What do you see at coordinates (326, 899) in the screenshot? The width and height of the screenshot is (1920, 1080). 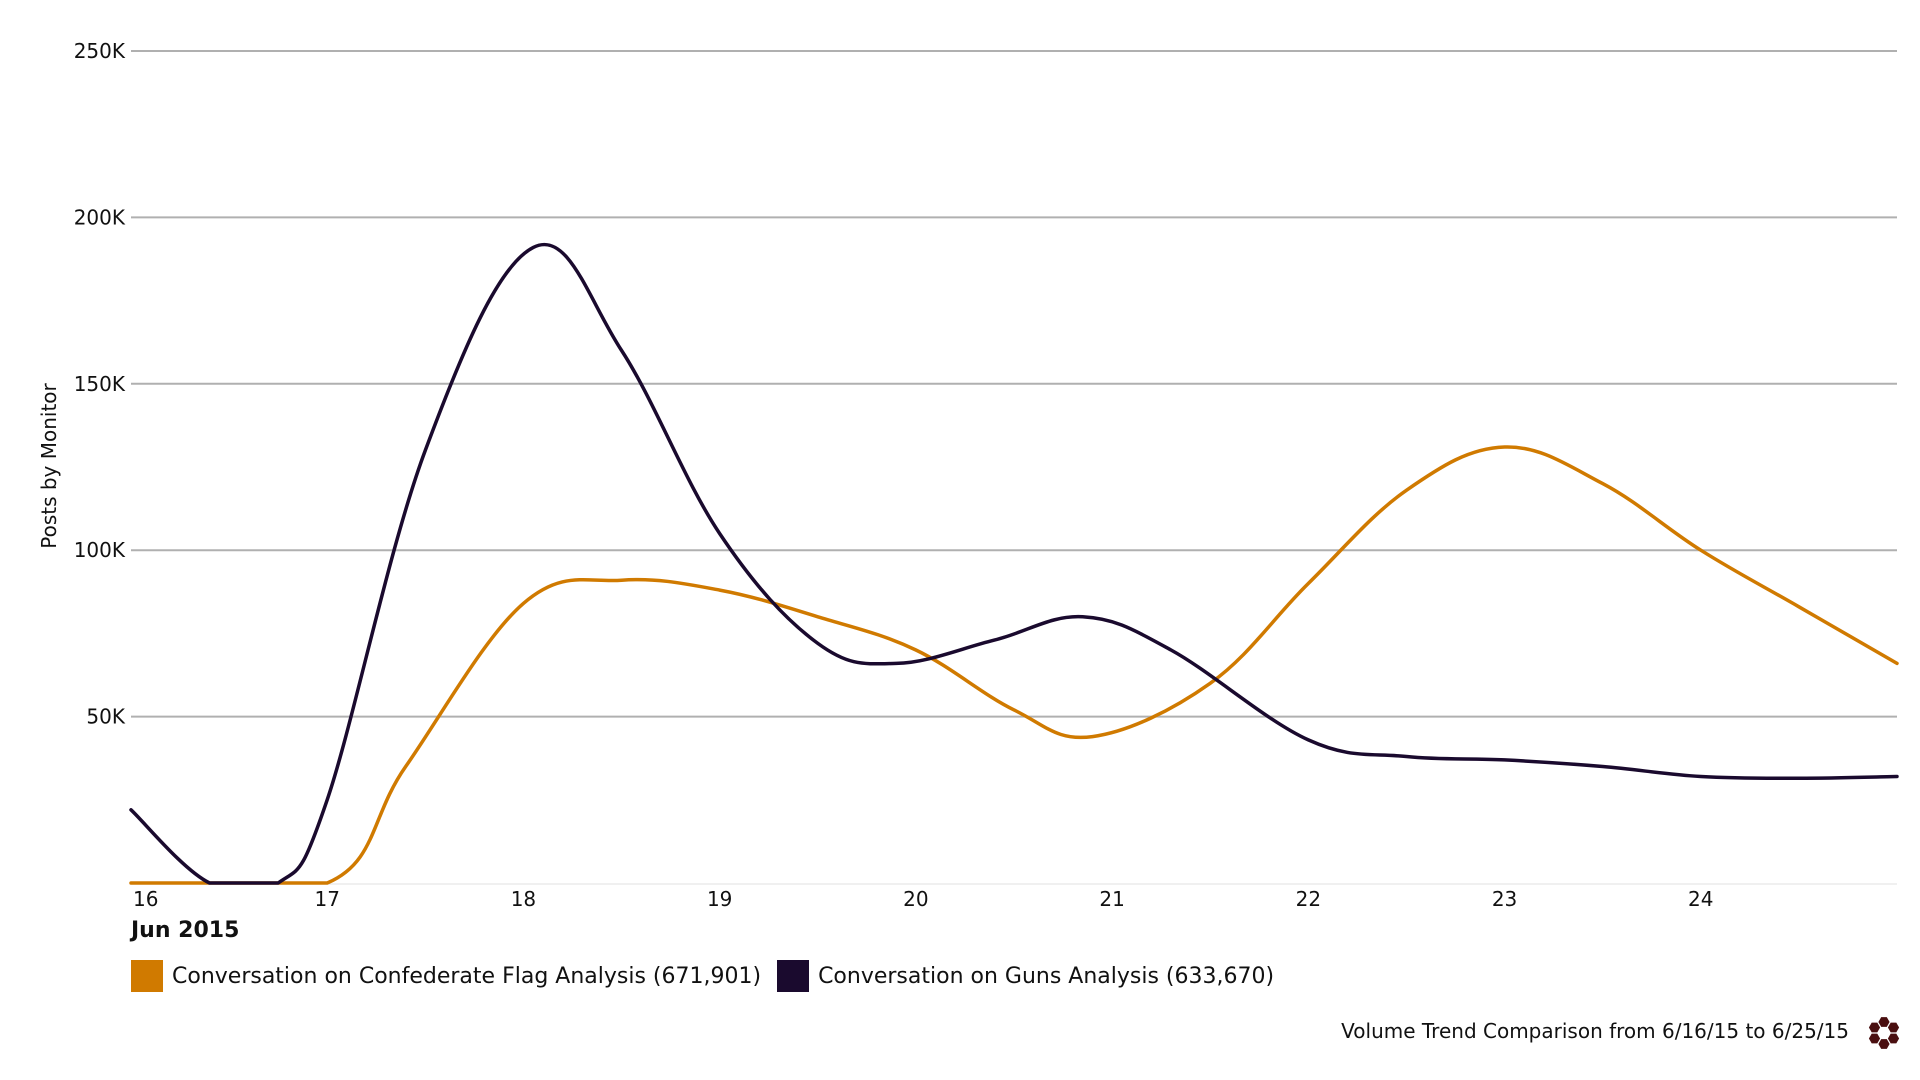 I see `x-tick-label: 17` at bounding box center [326, 899].